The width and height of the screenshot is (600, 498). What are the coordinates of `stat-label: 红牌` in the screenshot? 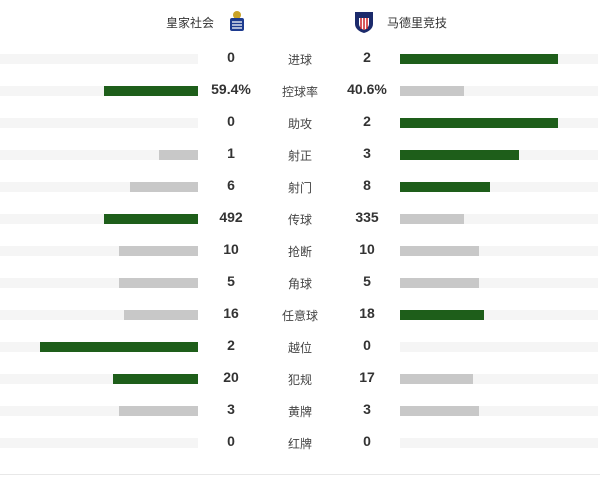 It's located at (299, 444).